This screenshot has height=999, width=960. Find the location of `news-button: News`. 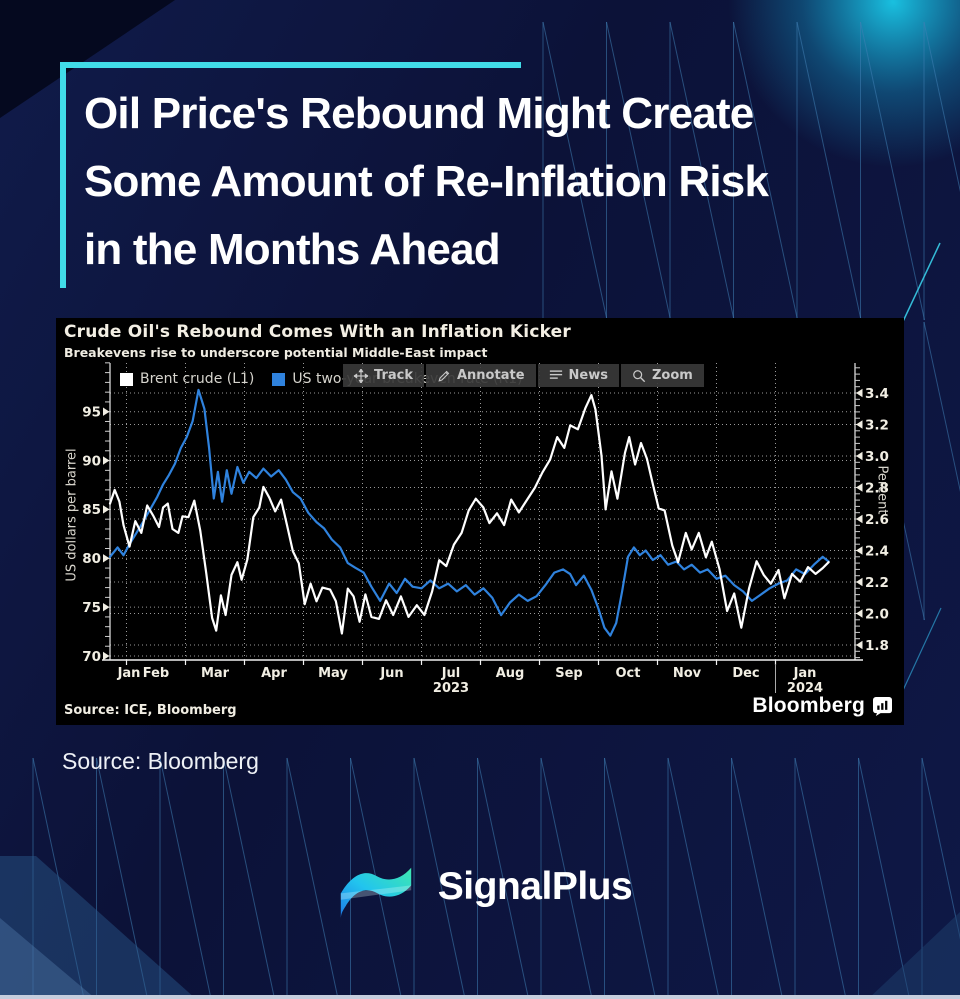

news-button: News is located at coordinates (578, 375).